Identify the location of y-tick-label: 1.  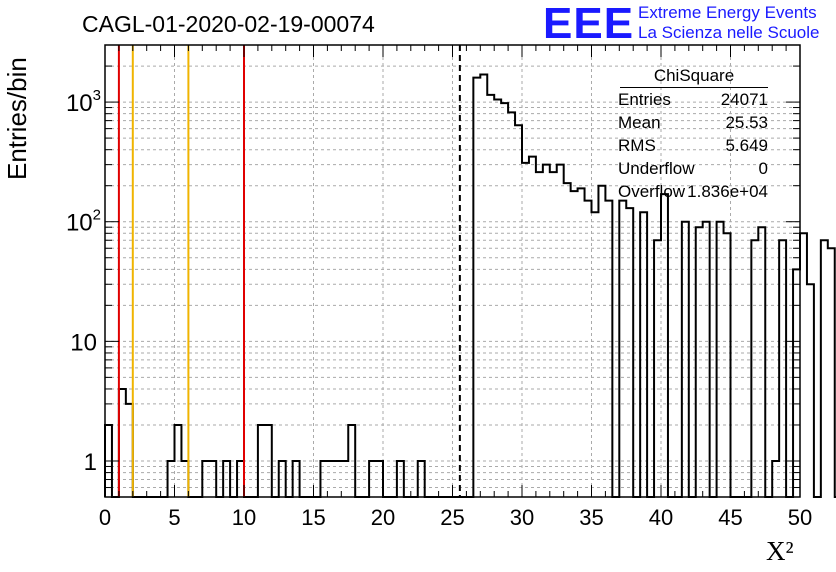
(90, 462).